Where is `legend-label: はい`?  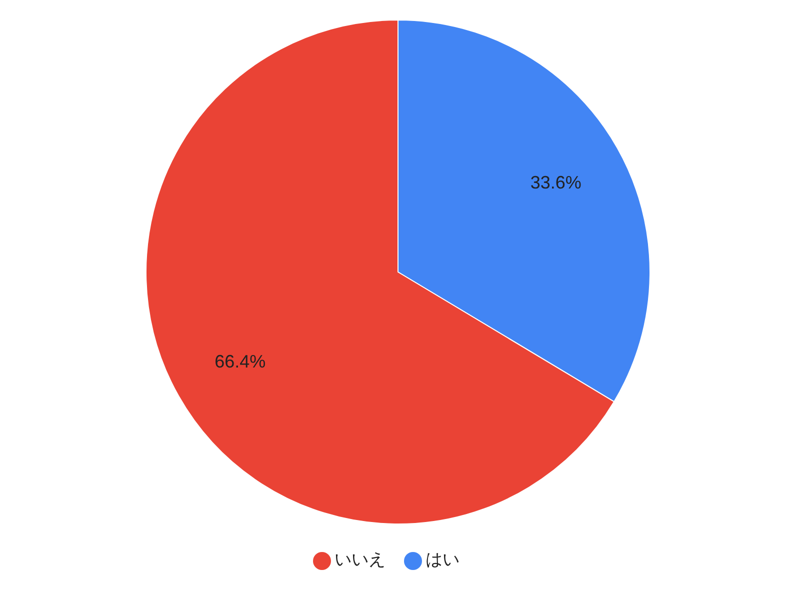 legend-label: はい is located at coordinates (443, 559).